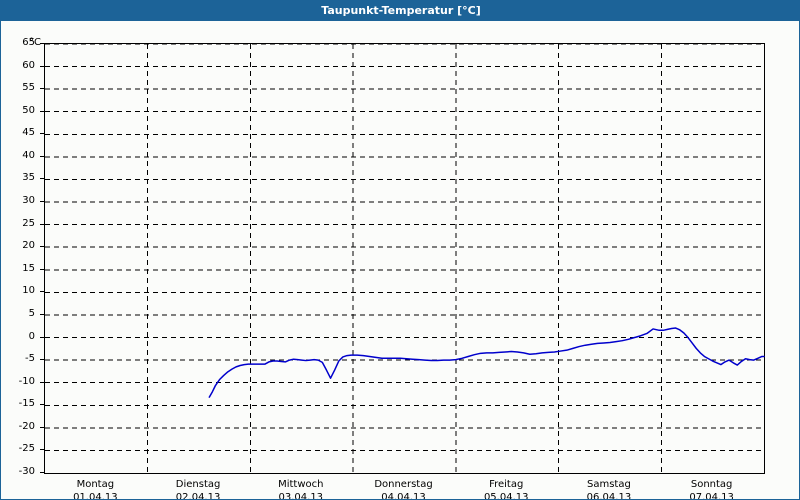 This screenshot has width=800, height=500. I want to click on x-axis-day-label: Freitag, so click(506, 484).